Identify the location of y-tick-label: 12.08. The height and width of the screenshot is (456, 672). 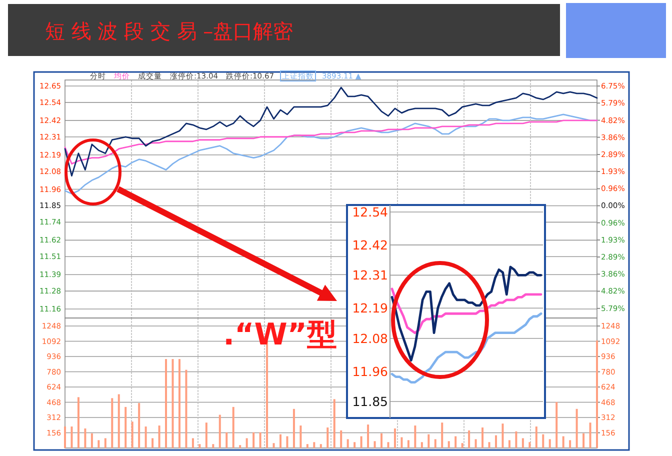
(370, 338).